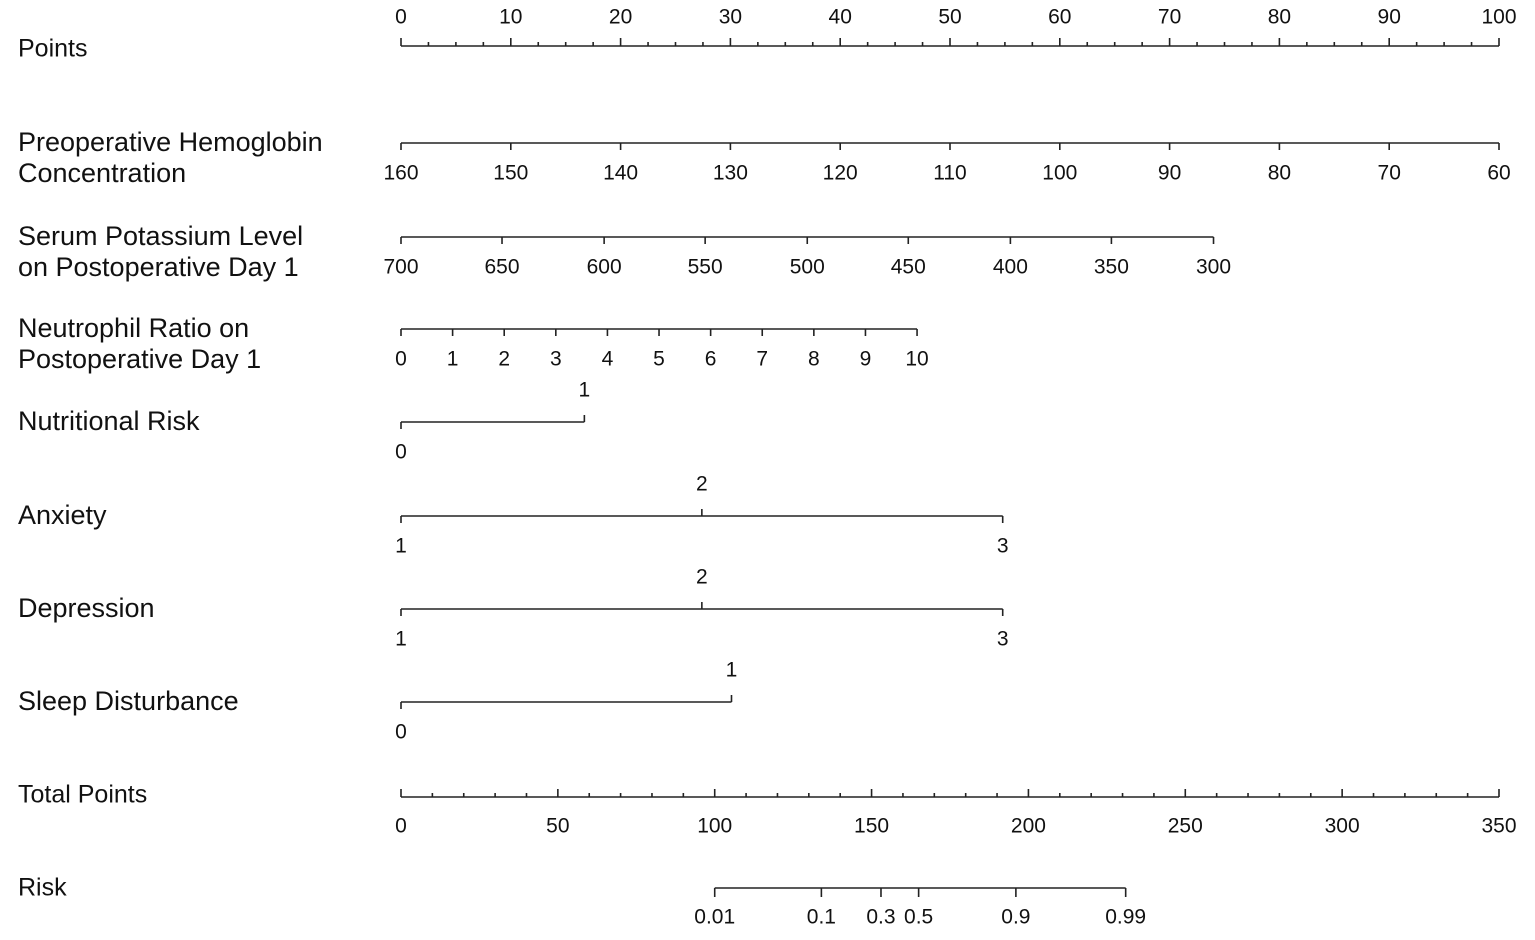  What do you see at coordinates (1028, 826) in the screenshot?
I see `tick-label: 200` at bounding box center [1028, 826].